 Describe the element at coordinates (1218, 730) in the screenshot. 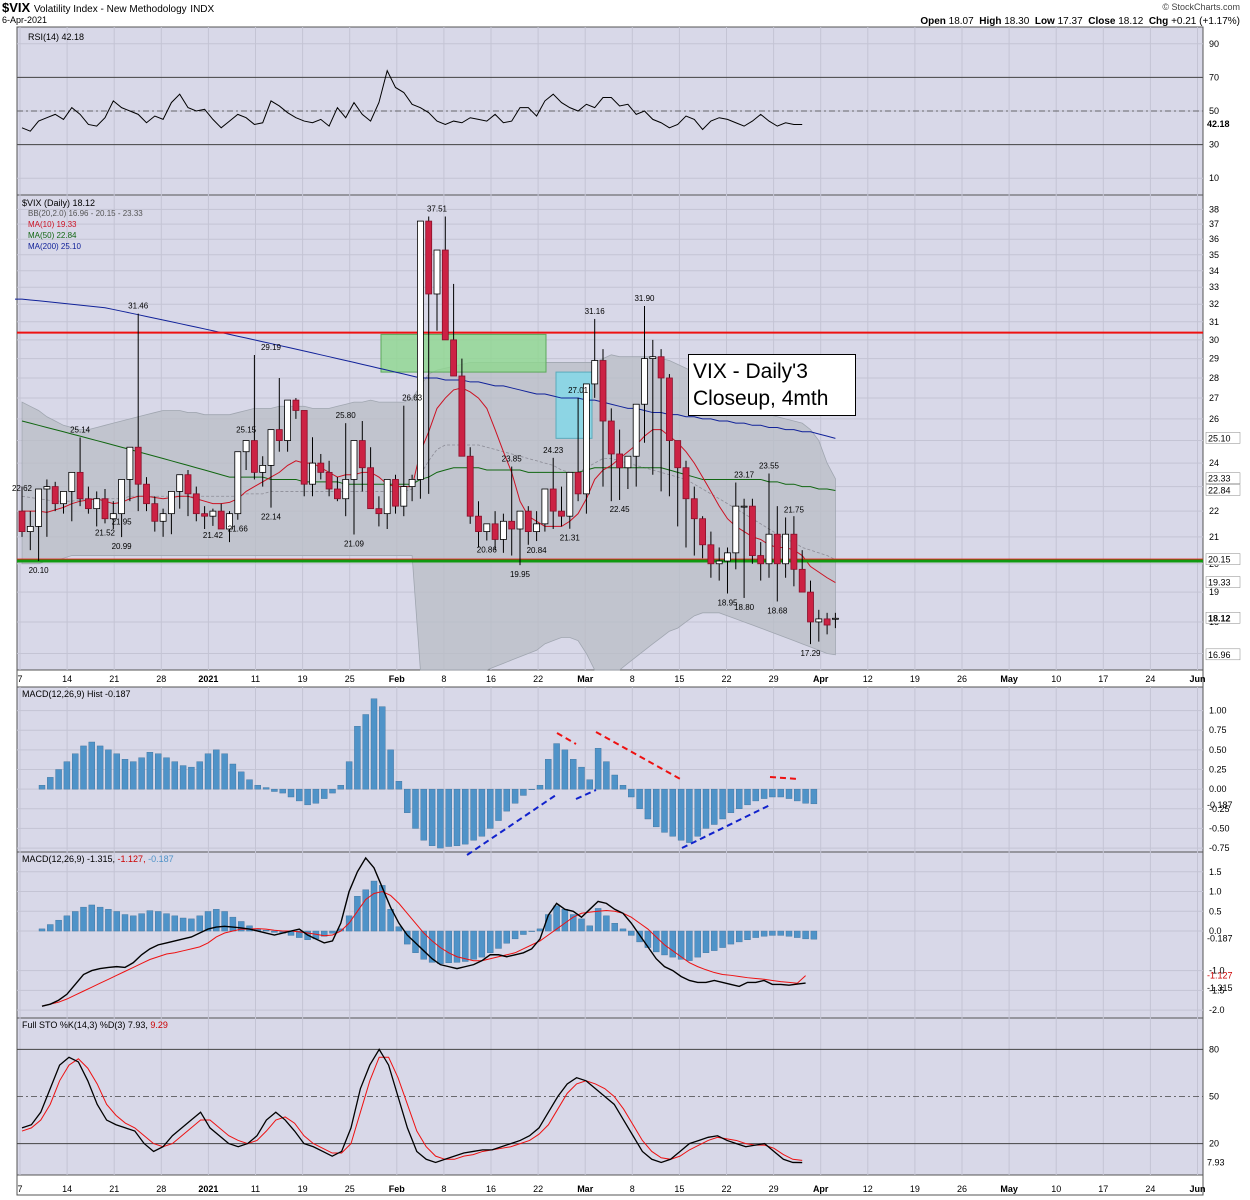

I see `hist-tick-label: 0.75` at that location.